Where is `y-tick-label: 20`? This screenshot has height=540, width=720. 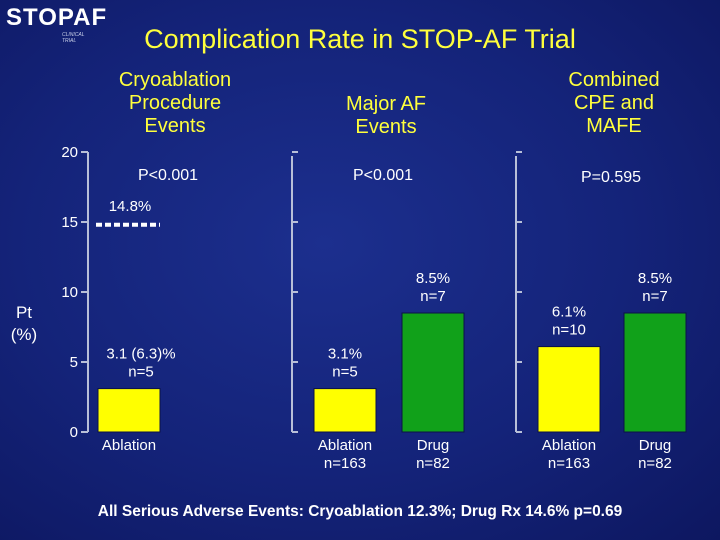 y-tick-label: 20 is located at coordinates (69, 152).